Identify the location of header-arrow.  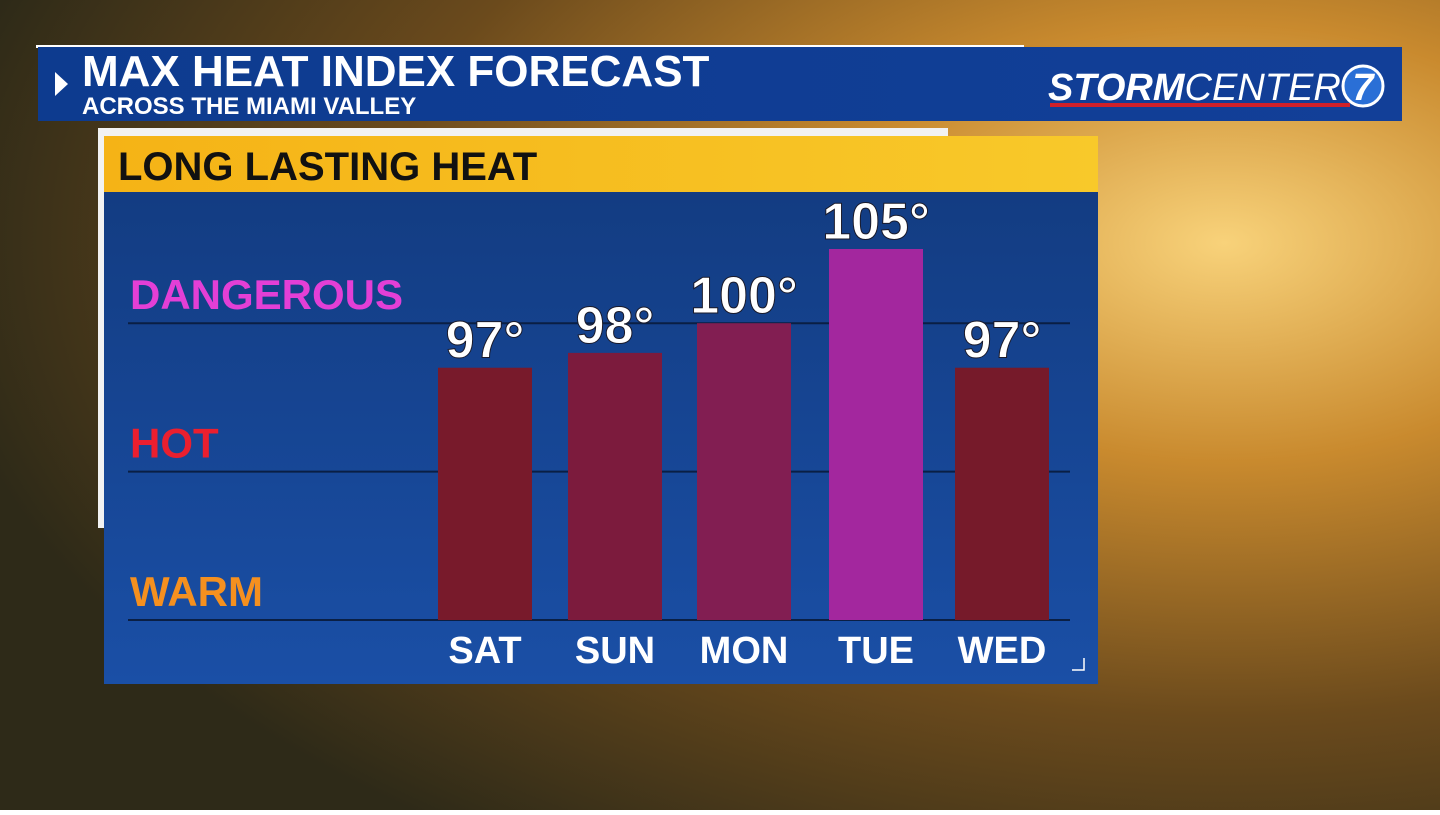
(61, 84).